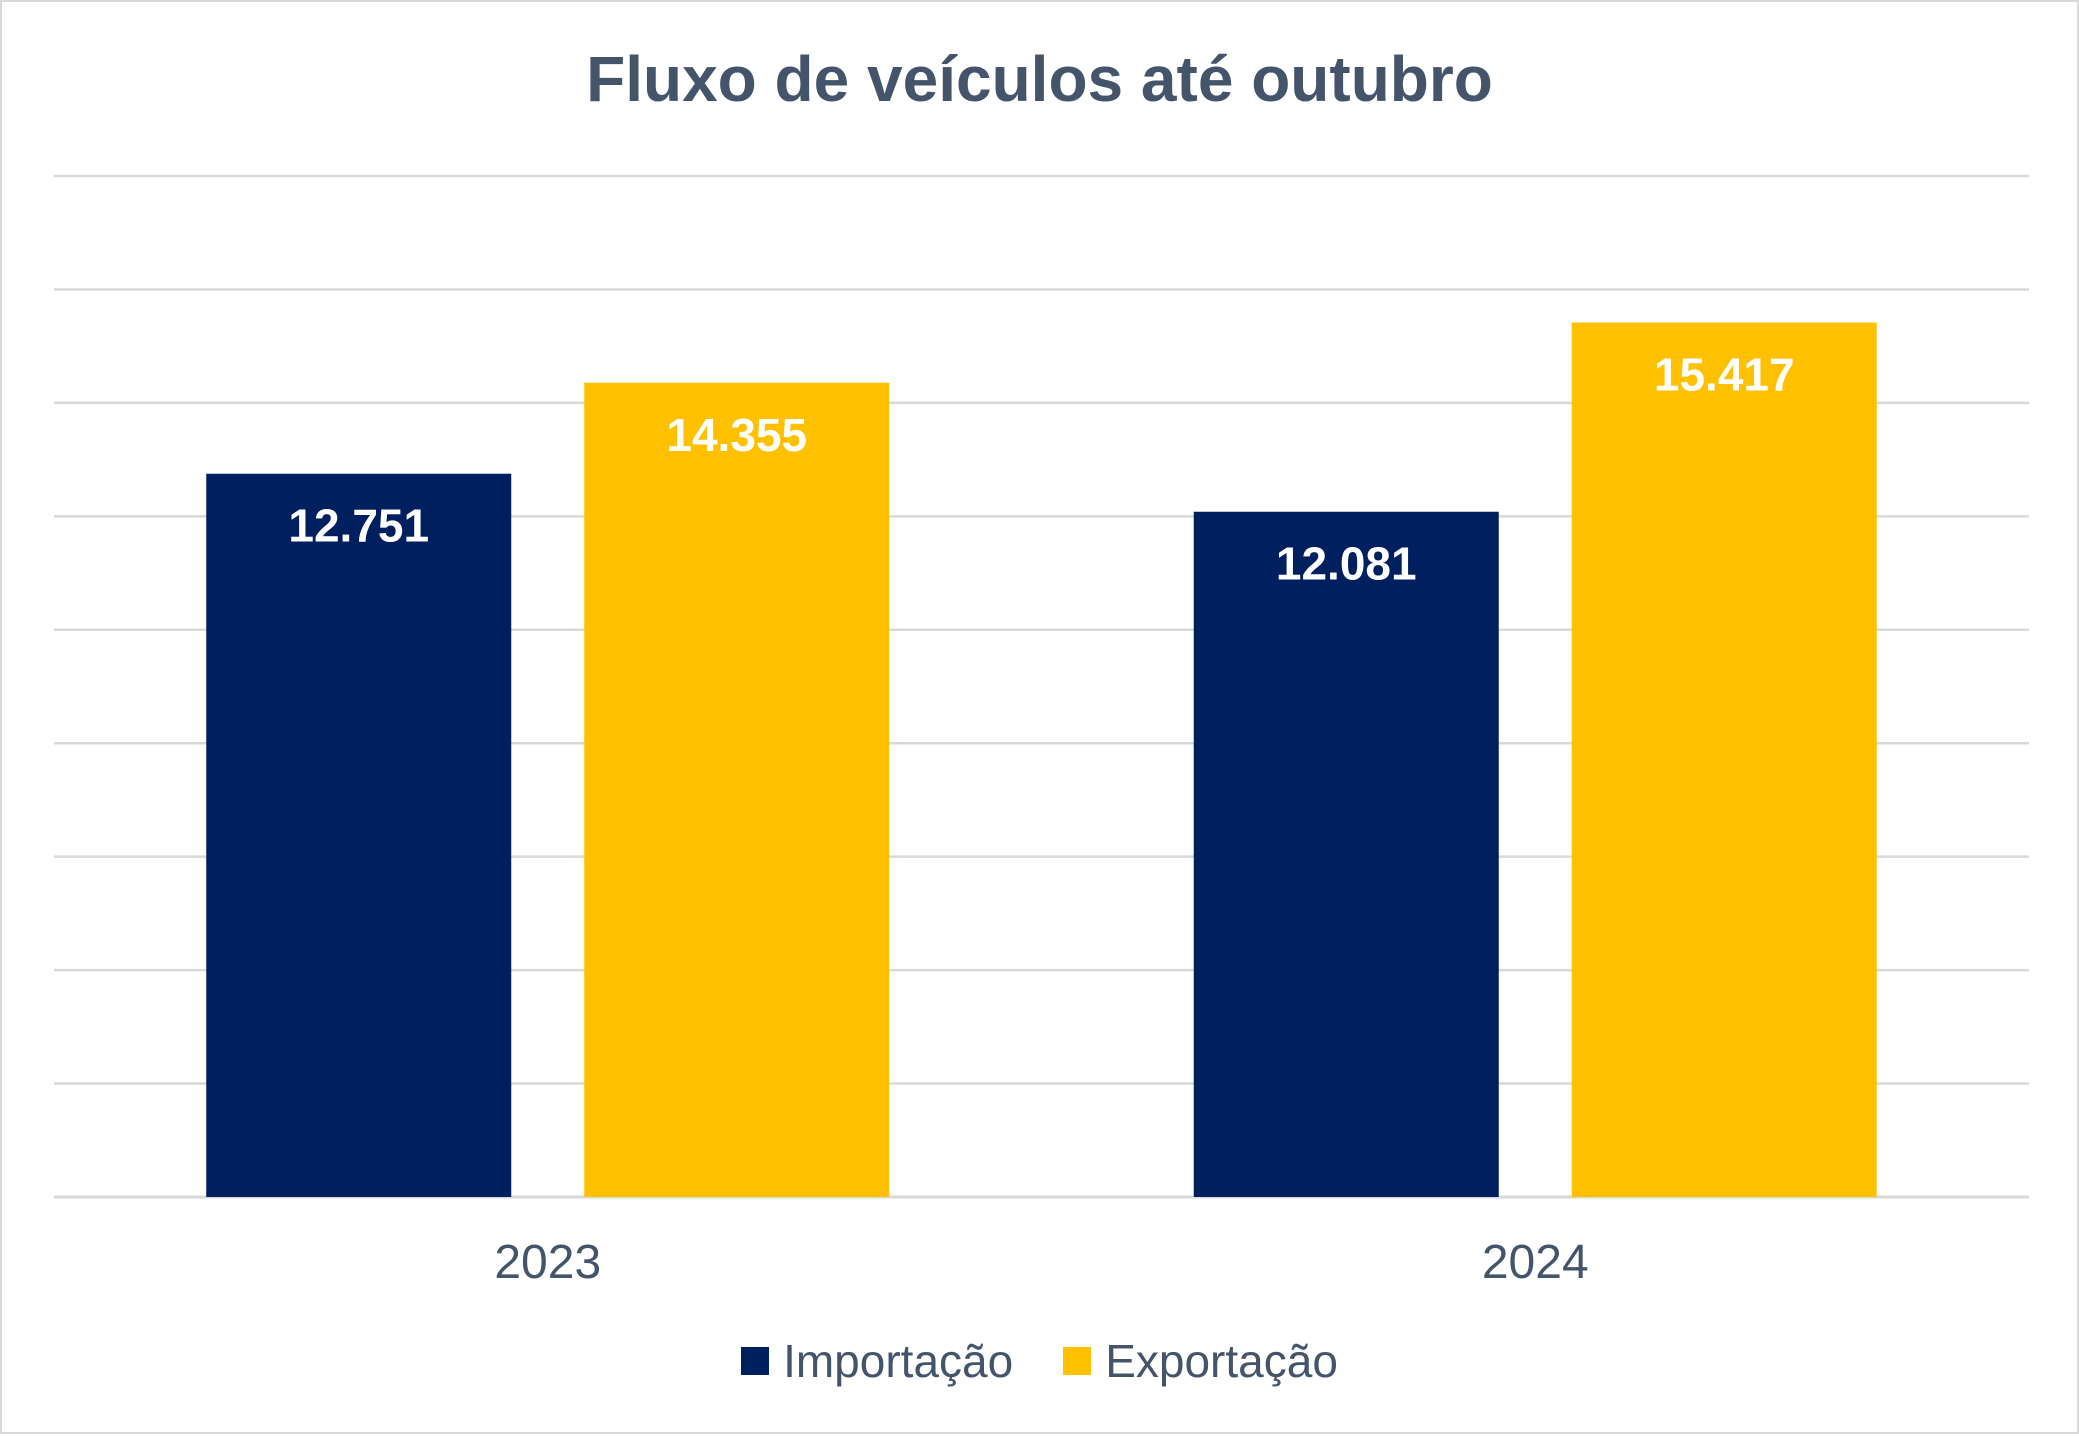 The height and width of the screenshot is (1436, 2079). What do you see at coordinates (1346, 564) in the screenshot?
I see `data-label: 12.081` at bounding box center [1346, 564].